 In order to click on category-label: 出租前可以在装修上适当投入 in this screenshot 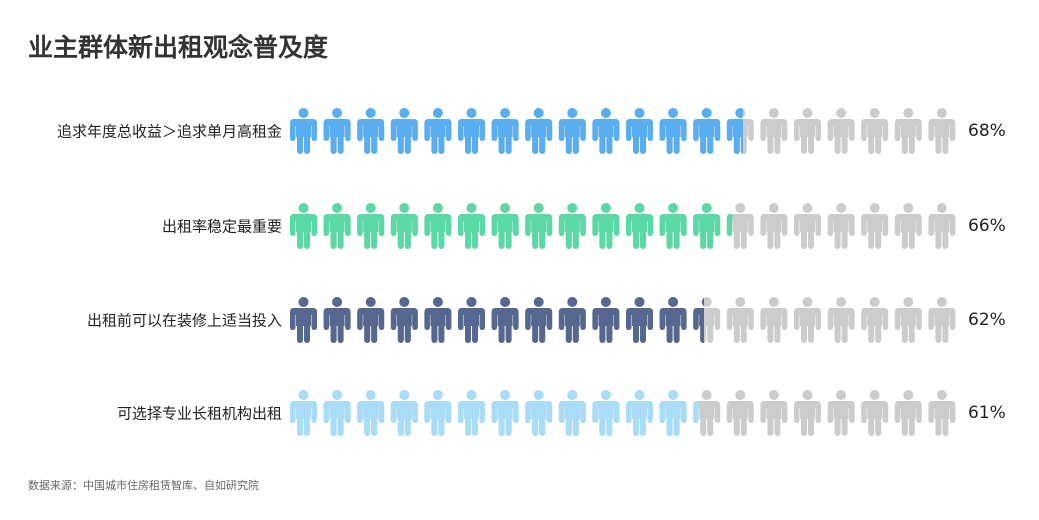, I will do `click(184, 320)`.